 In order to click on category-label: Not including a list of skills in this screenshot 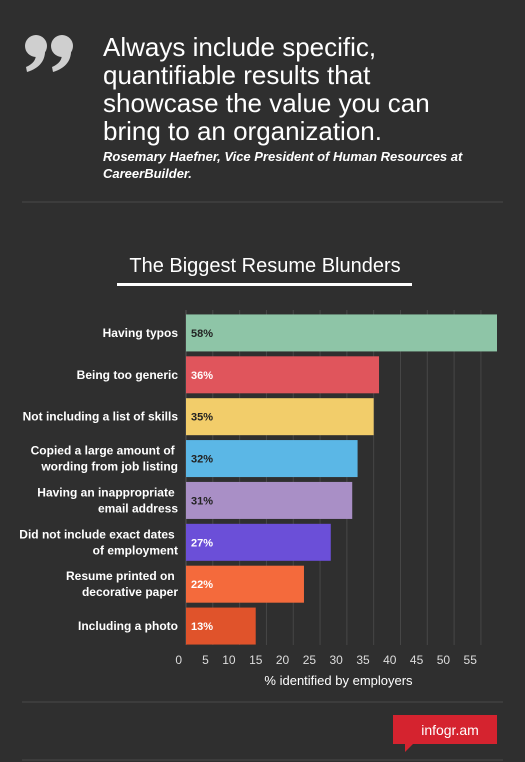, I will do `click(101, 417)`.